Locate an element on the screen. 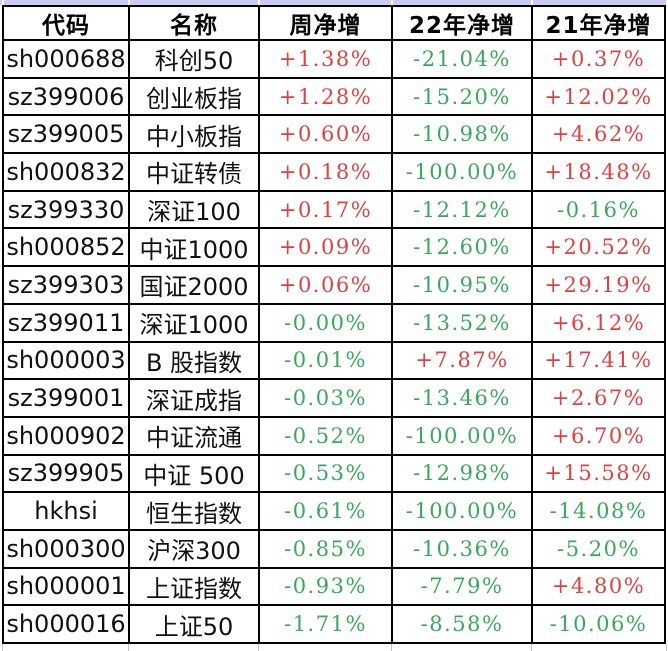 This screenshot has height=651, width=668. week-pct-cell: -0.03% is located at coordinates (325, 398).